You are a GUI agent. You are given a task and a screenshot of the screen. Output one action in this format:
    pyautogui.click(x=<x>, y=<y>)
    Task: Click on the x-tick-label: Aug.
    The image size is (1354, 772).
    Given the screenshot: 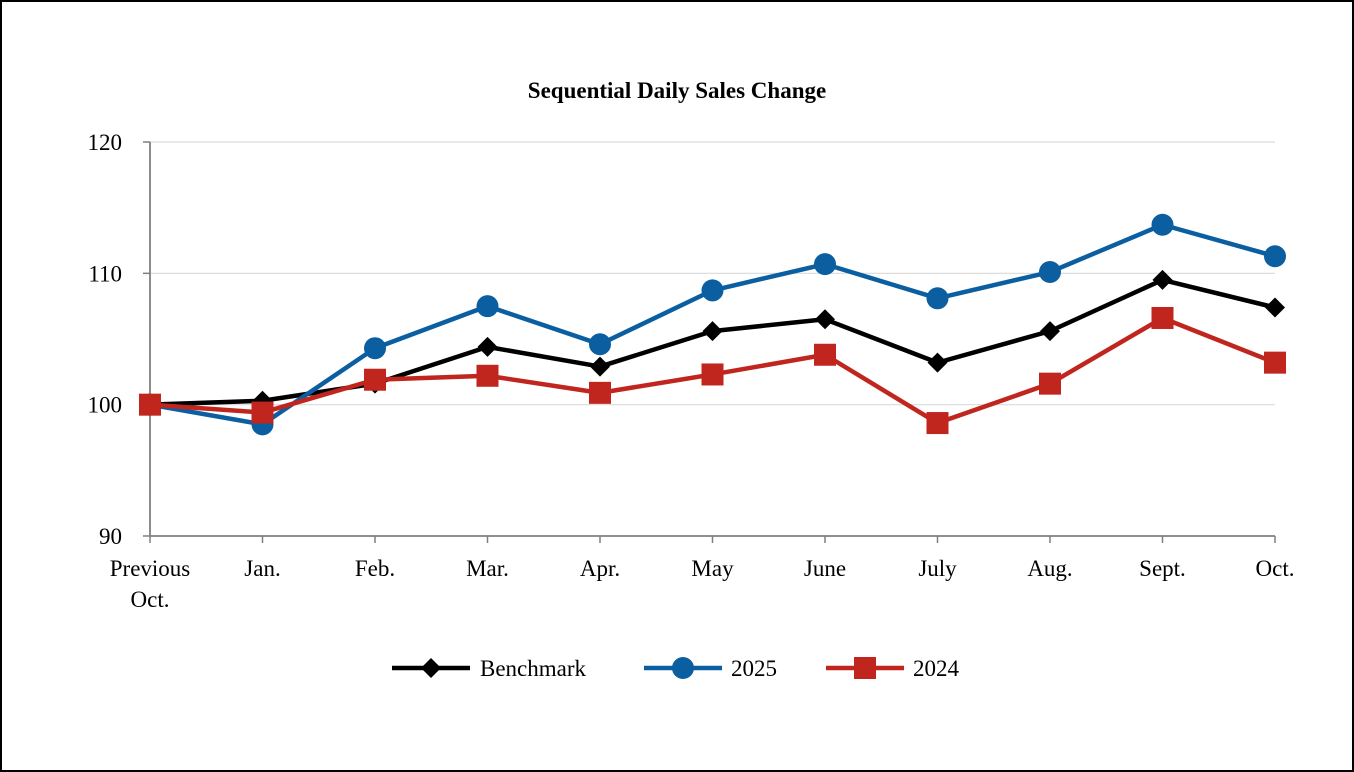 What is the action you would take?
    pyautogui.click(x=1049, y=568)
    